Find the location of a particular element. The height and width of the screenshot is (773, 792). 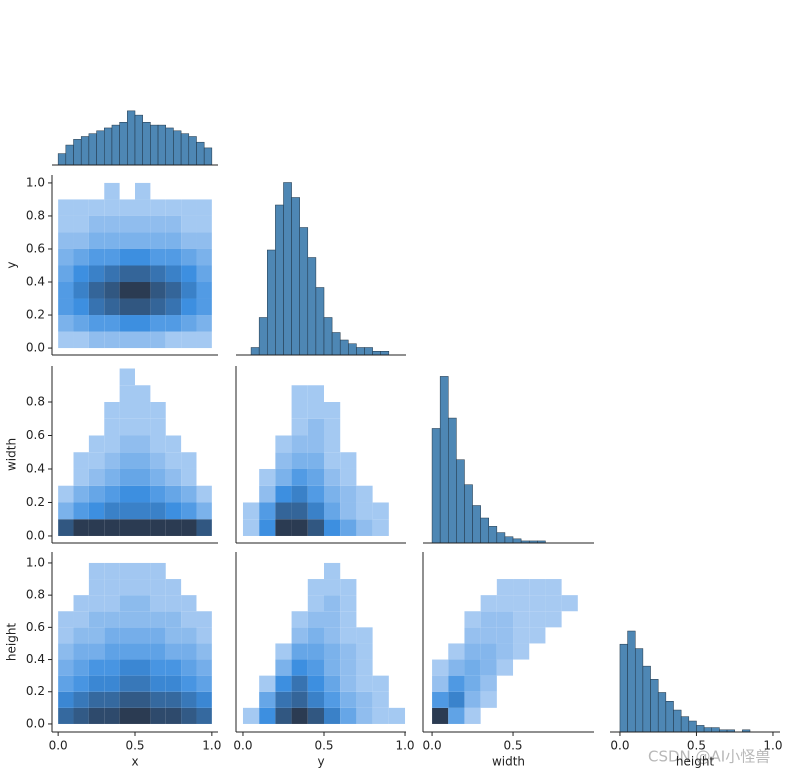

watermark: CSDN @AI小怪兽 is located at coordinates (709, 757).